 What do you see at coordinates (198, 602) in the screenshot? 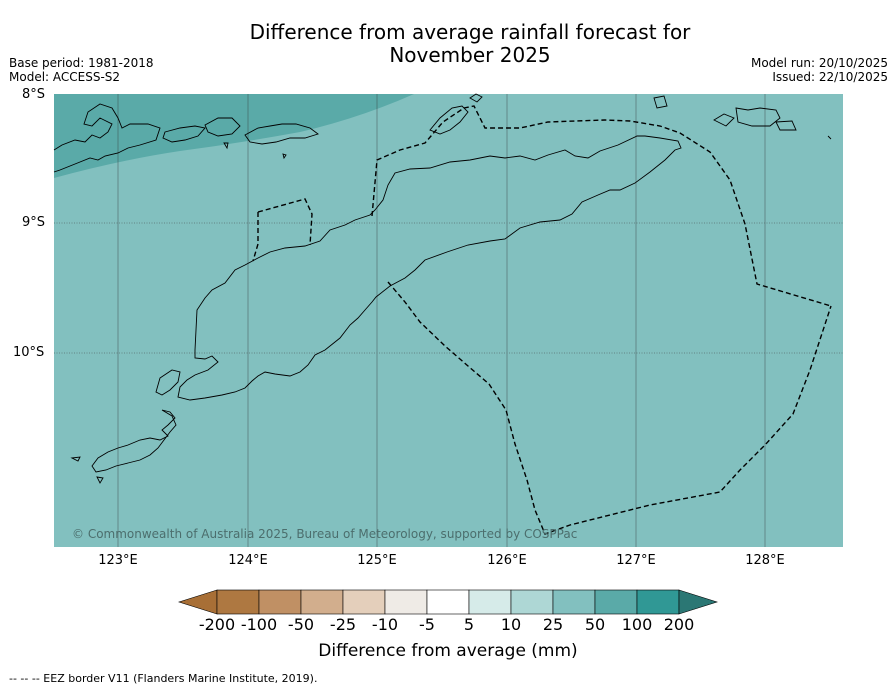
I see `colorbar-arrow-low` at bounding box center [198, 602].